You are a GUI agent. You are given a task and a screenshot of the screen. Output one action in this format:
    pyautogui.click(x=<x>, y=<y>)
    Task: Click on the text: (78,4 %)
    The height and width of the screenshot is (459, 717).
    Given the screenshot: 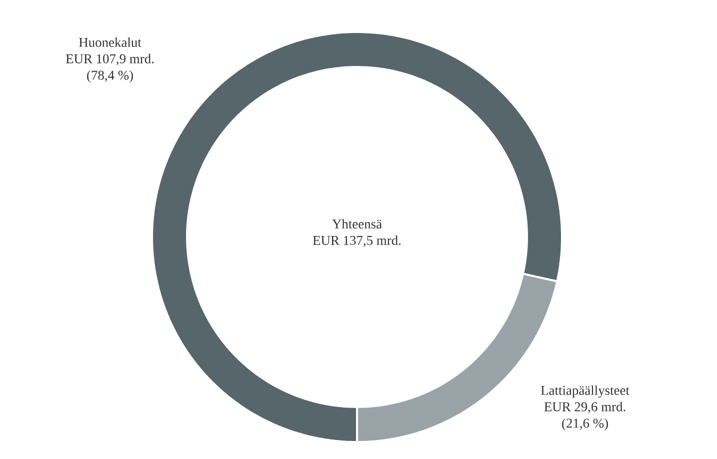 What is the action you would take?
    pyautogui.click(x=110, y=76)
    